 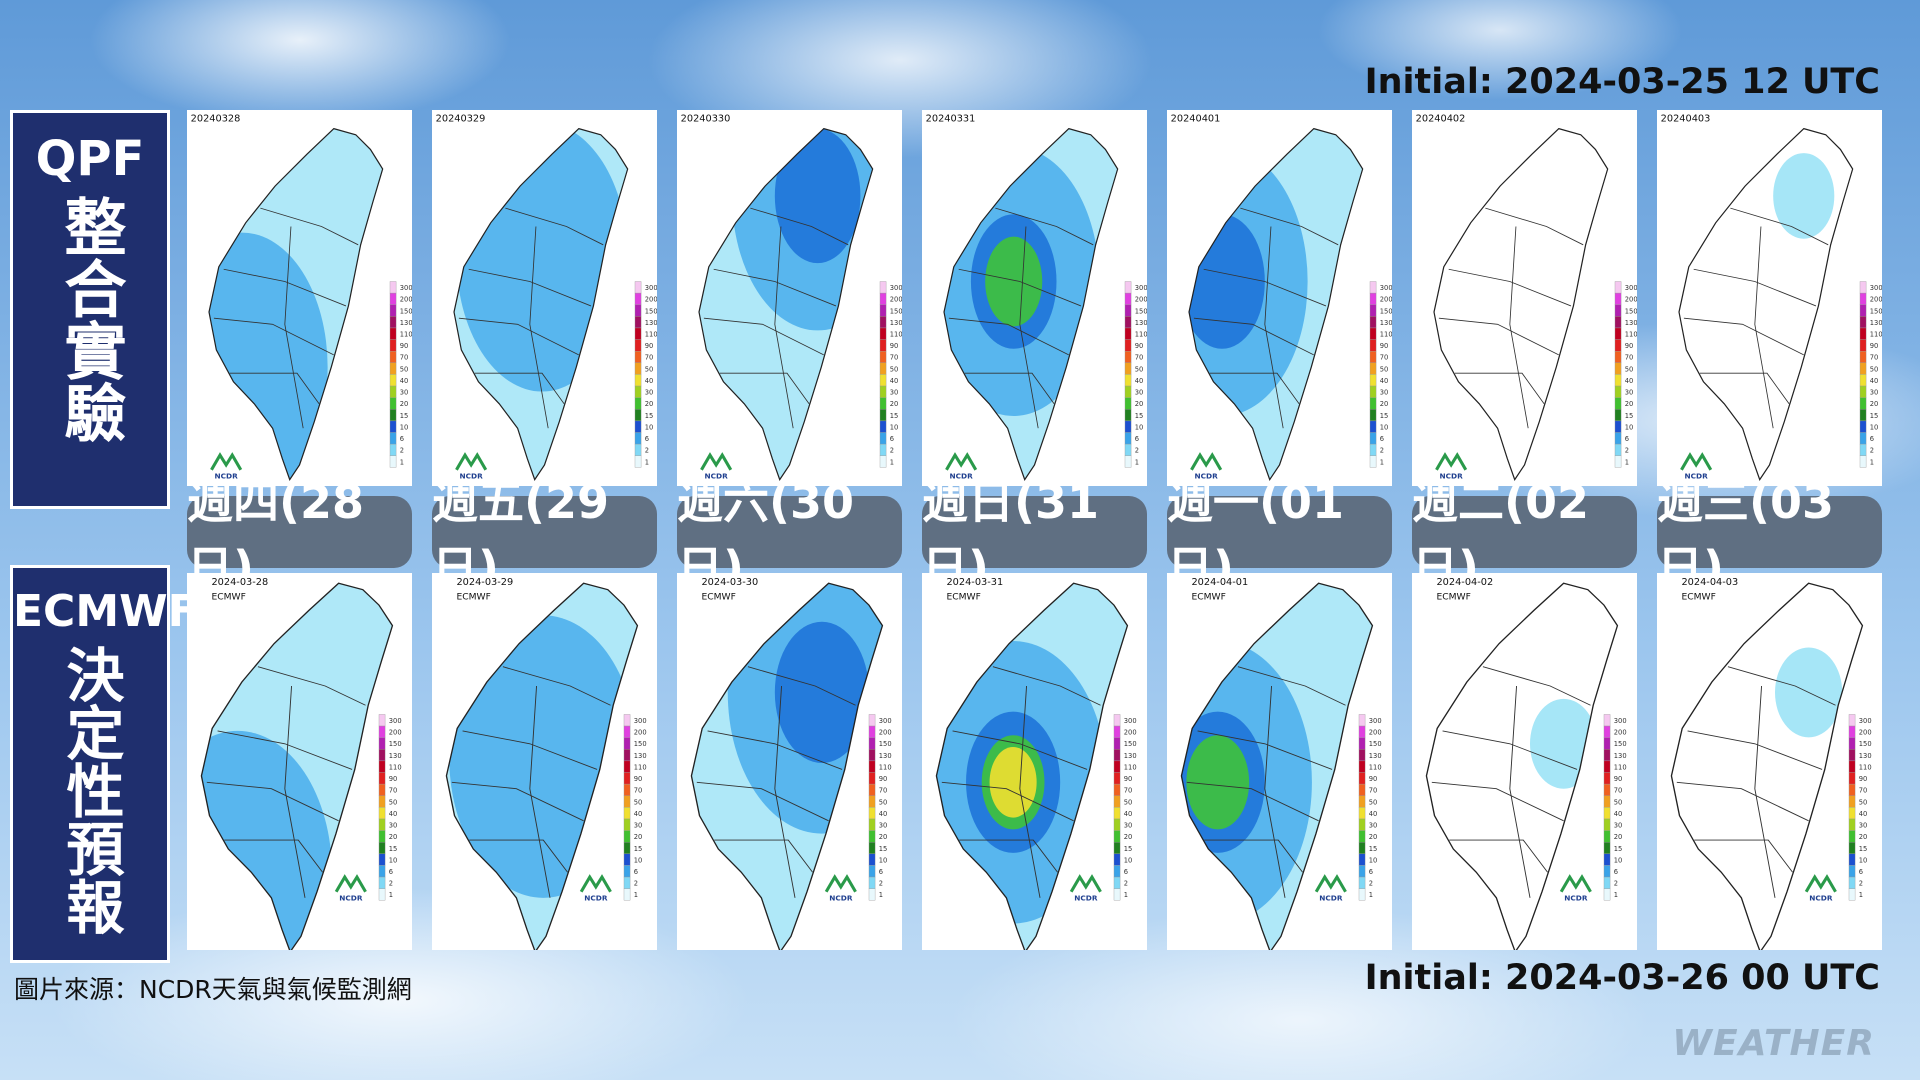 I want to click on panel-date: 2024-04-03, so click(x=1709, y=582).